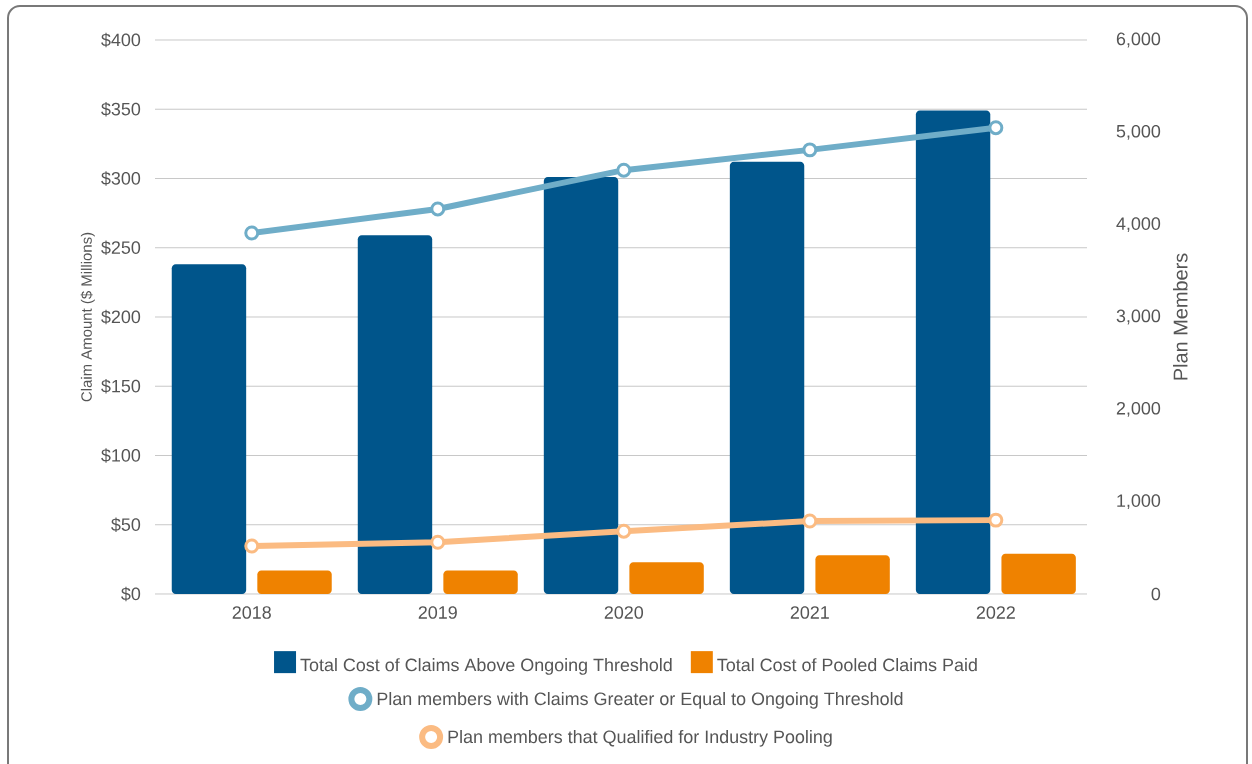  Describe the element at coordinates (1138, 132) in the screenshot. I see `y2-tick-label: 5,000` at that location.